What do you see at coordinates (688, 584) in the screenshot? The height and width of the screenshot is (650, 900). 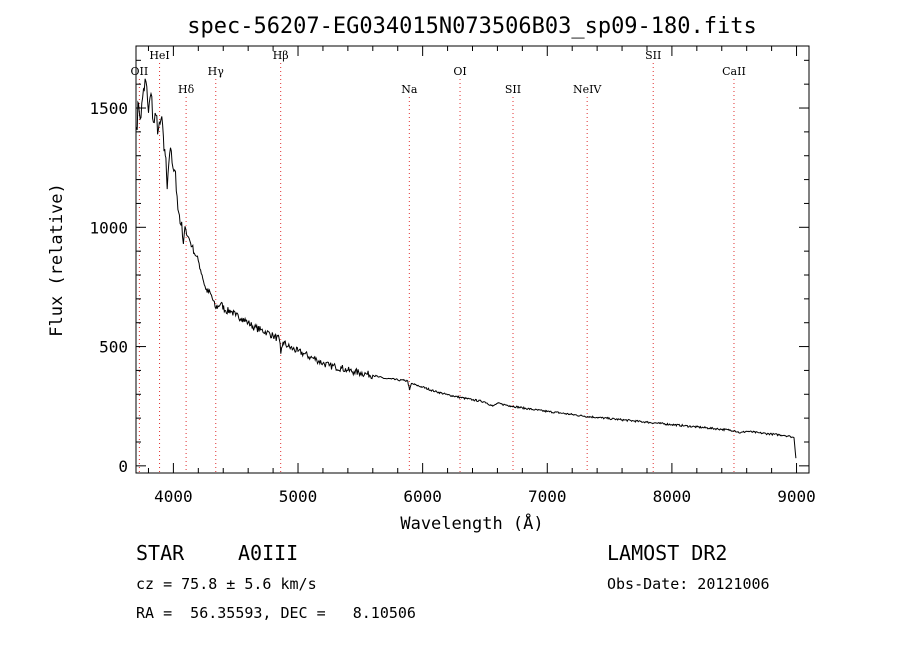 I see `observation-date: Obs-Date: 20121006` at bounding box center [688, 584].